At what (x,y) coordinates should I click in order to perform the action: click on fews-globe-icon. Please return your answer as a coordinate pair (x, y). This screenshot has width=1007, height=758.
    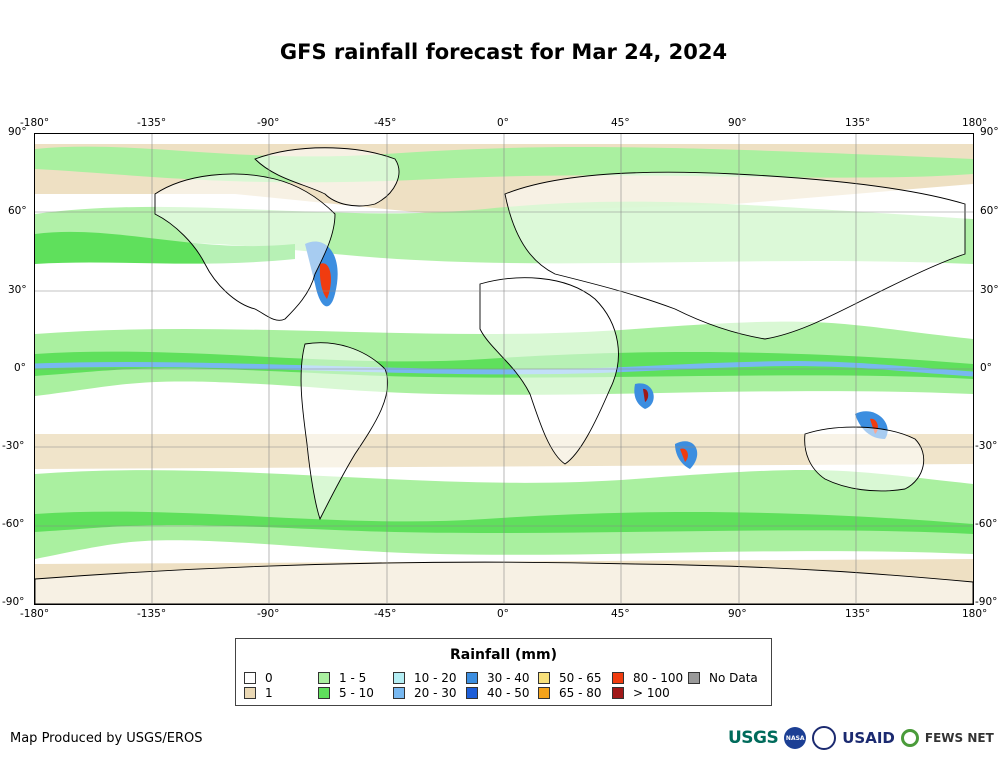
    Looking at the image, I should click on (909, 738).